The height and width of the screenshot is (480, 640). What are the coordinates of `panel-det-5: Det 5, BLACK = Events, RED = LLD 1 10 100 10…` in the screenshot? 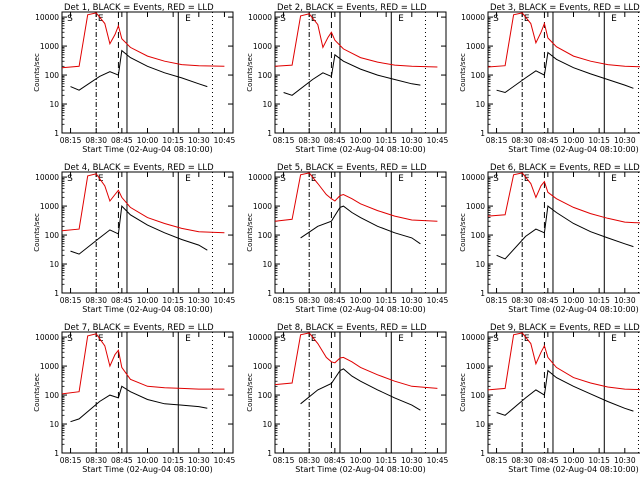 It's located at (347, 238).